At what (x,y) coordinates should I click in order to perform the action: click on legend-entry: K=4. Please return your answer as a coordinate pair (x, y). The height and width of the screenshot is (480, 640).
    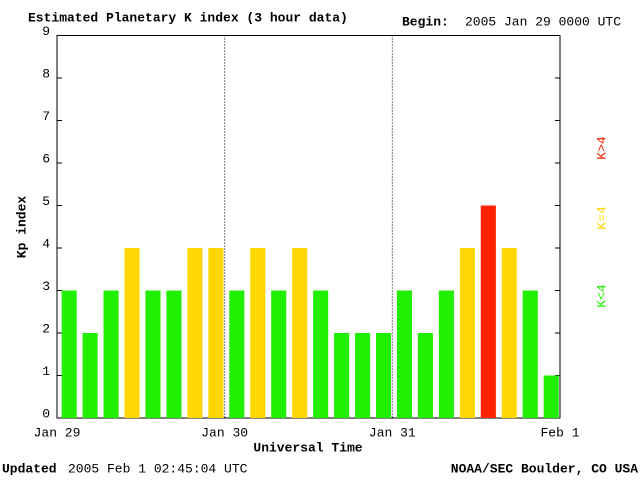
    Looking at the image, I should click on (601, 218).